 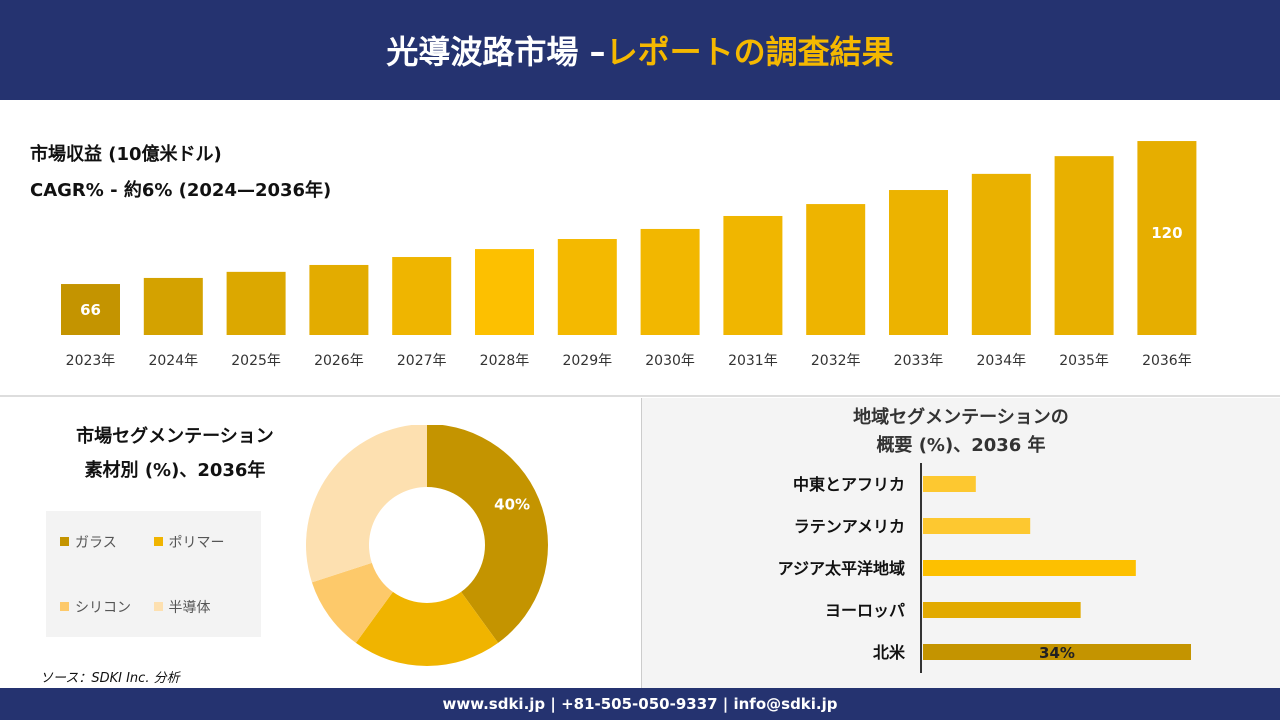 I want to click on x-tick-label: 2028年, so click(x=505, y=361).